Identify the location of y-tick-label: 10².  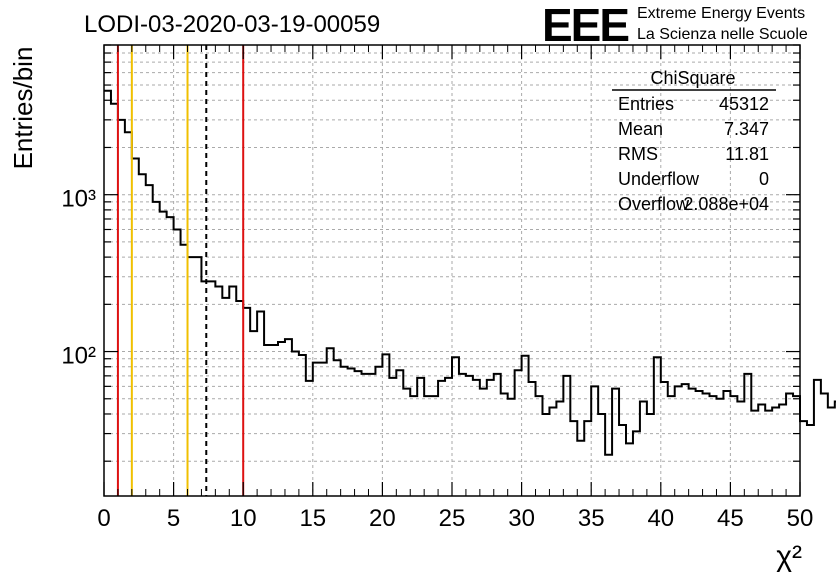
(78, 356).